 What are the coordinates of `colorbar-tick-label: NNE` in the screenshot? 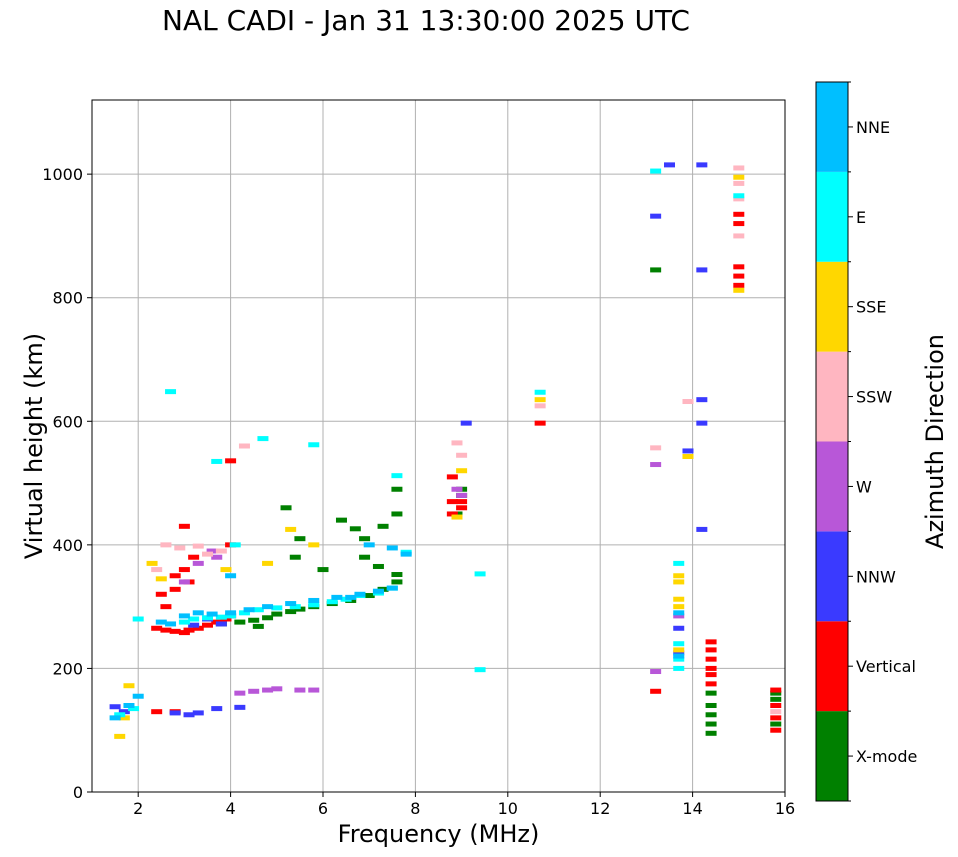 It's located at (873, 127).